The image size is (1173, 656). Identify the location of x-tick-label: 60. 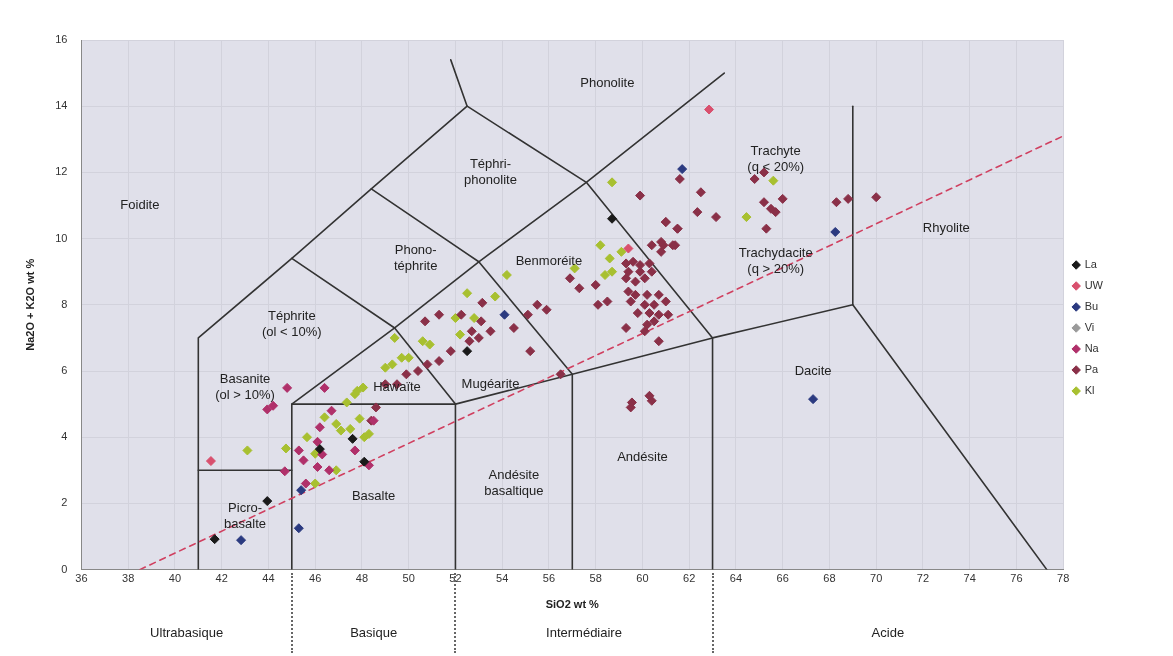
(642, 578).